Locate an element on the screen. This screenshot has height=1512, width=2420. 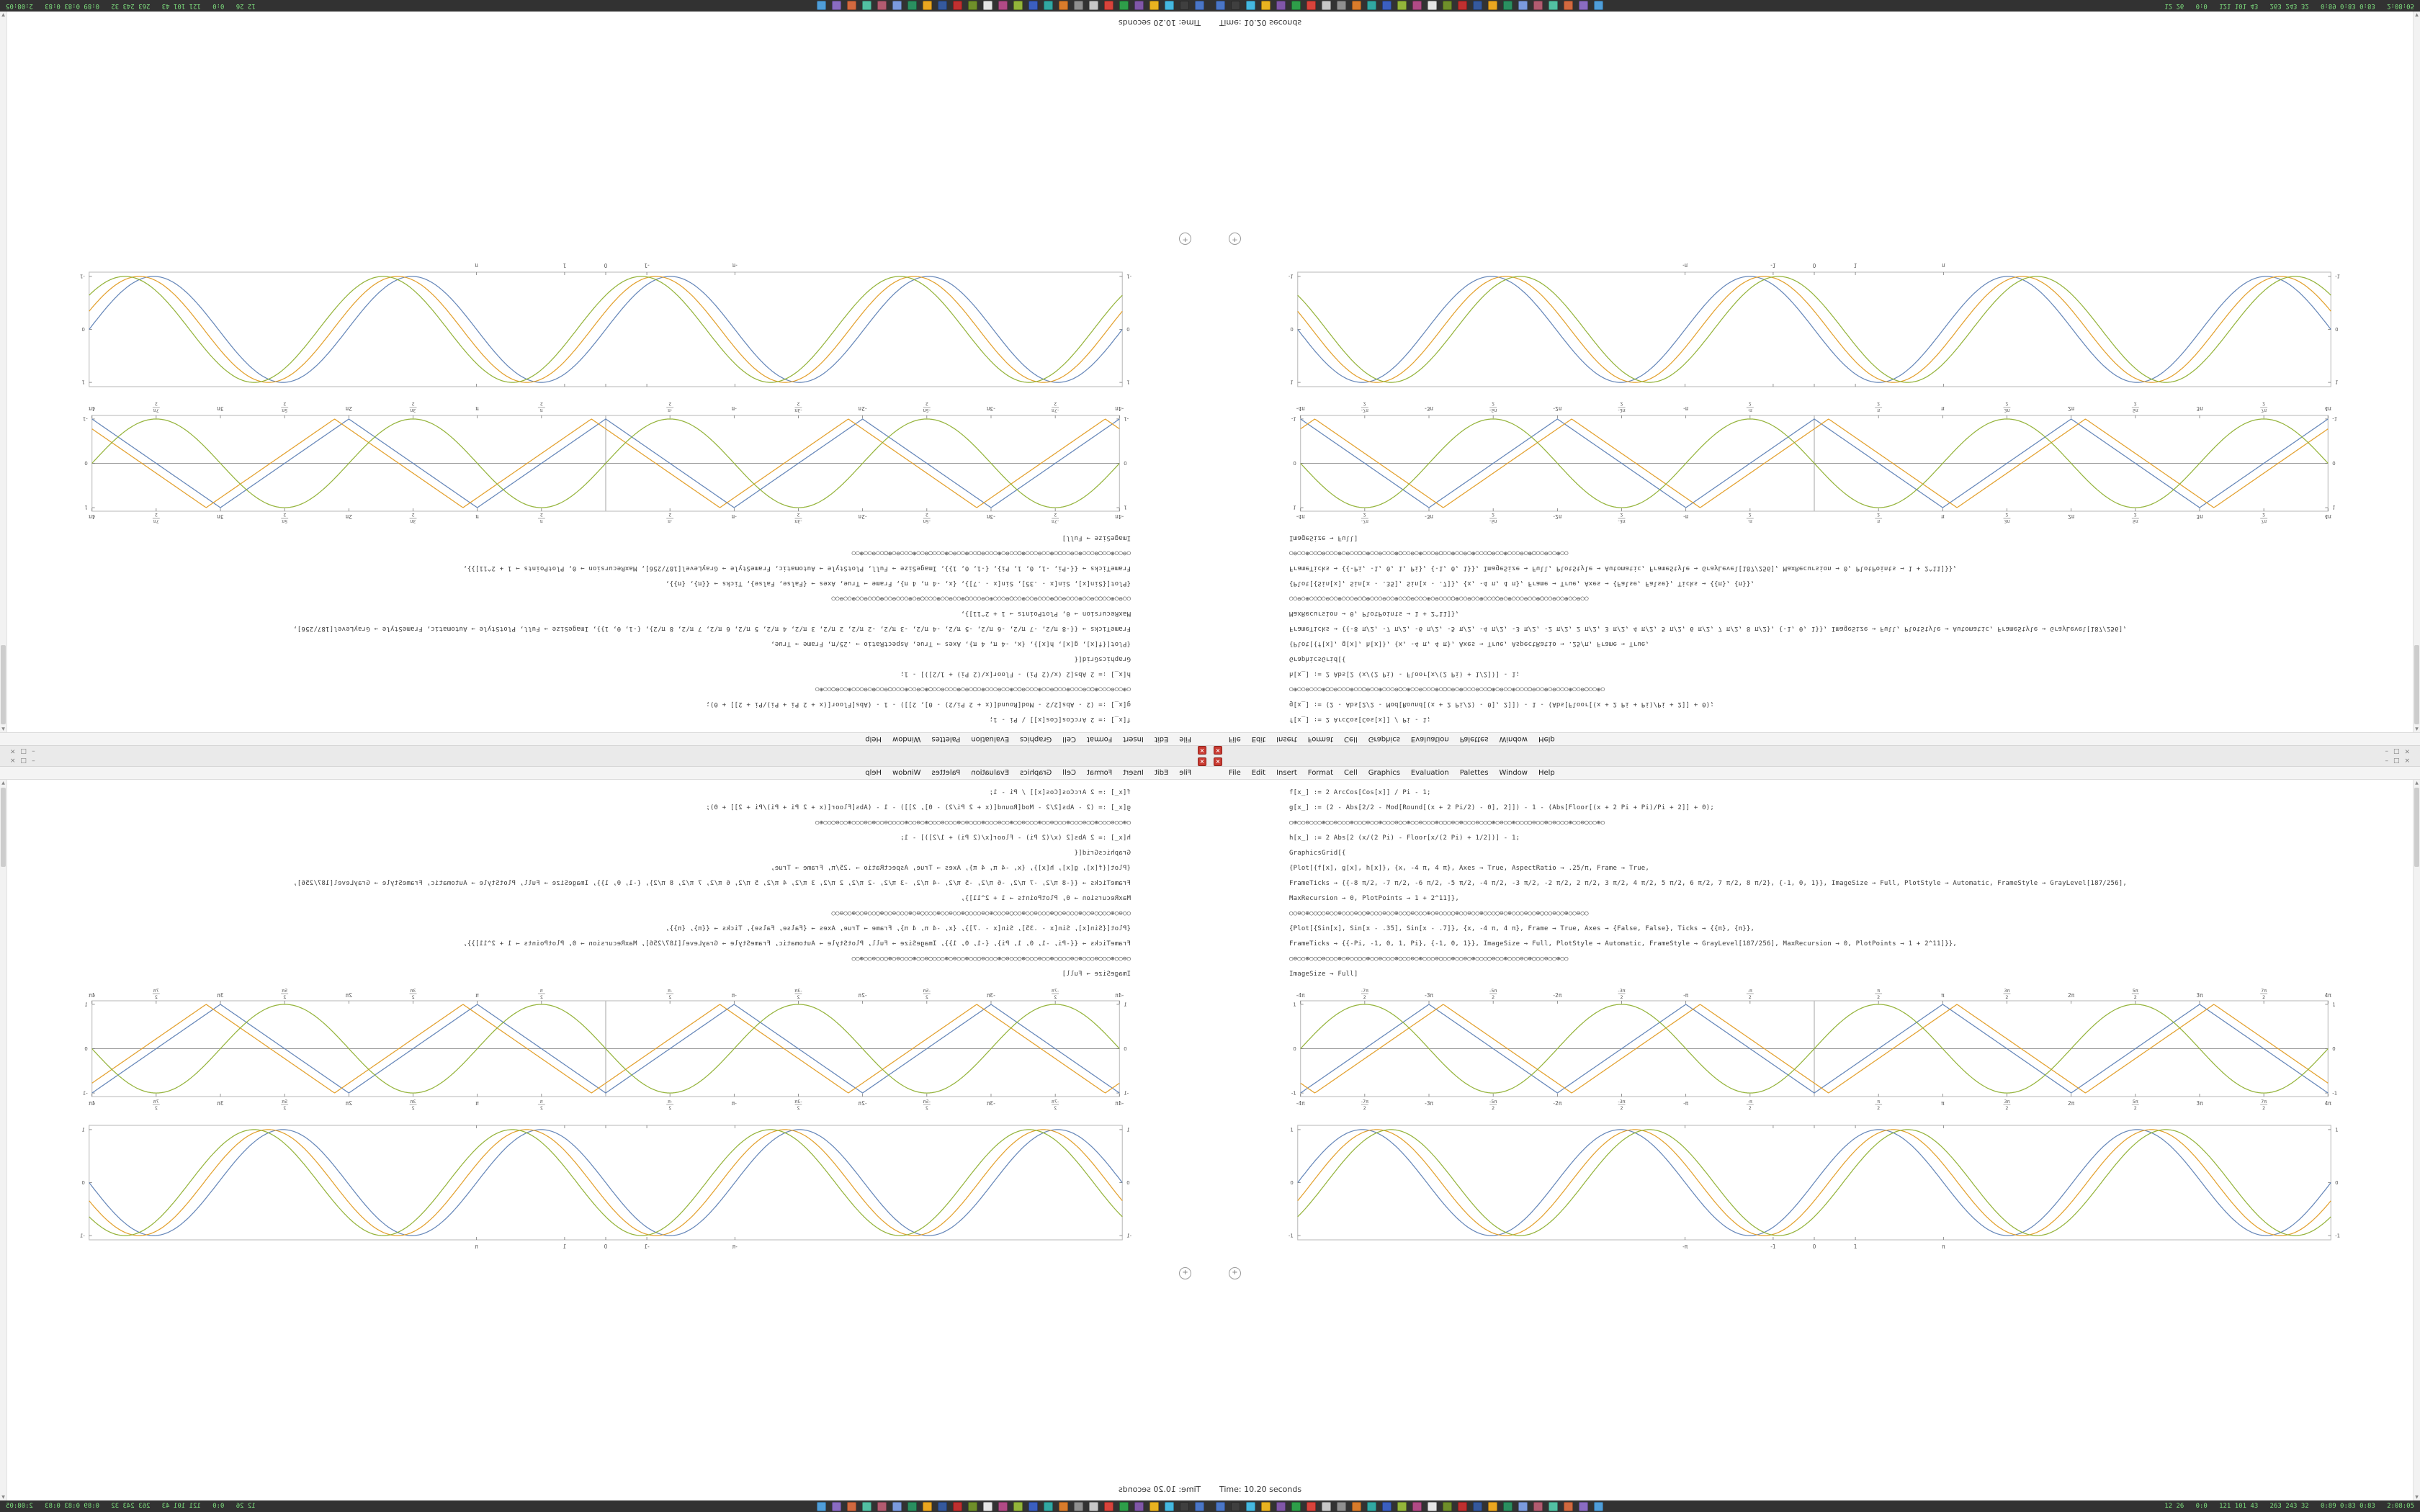
menu-window: Window is located at coordinates (1513, 773).